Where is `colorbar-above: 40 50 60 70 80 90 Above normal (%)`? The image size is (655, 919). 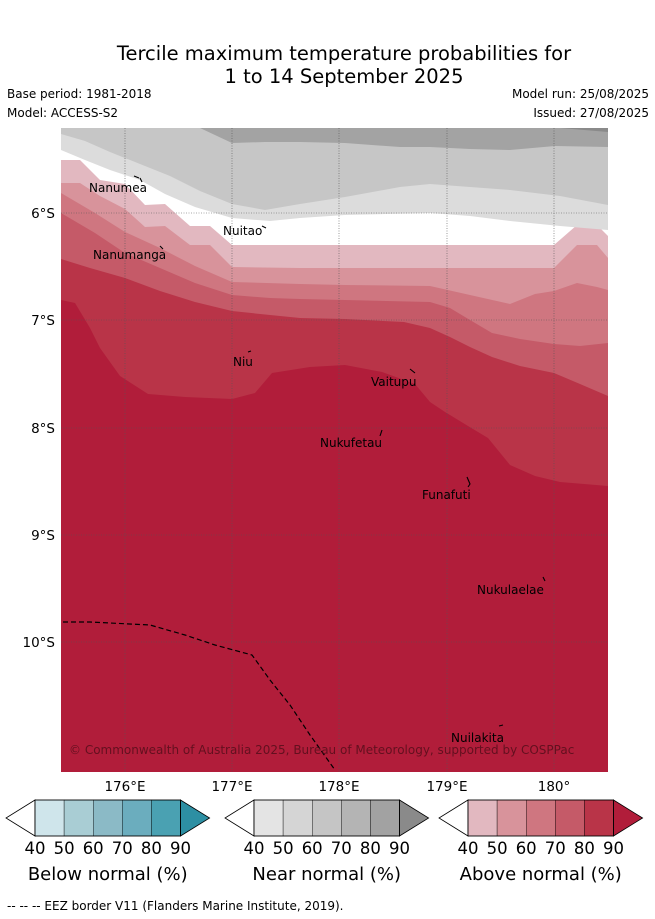
colorbar-above: 40 50 60 70 80 90 Above normal (%) is located at coordinates (541, 842).